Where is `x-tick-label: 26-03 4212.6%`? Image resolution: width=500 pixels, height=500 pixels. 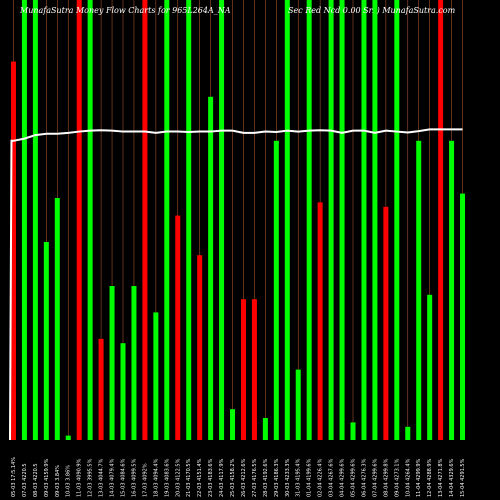
x-tick-label: 26-03 4212.6% is located at coordinates (244, 477).